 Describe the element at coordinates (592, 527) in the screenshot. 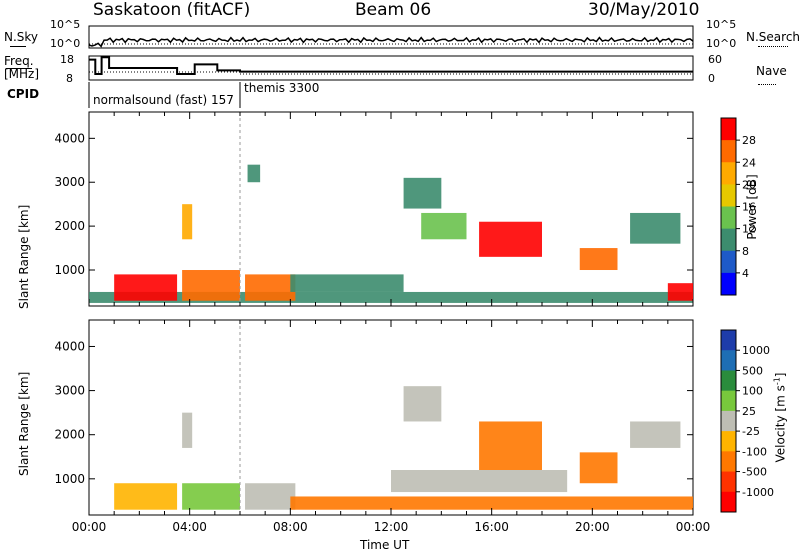

I see `xtick-label: 20:00` at that location.